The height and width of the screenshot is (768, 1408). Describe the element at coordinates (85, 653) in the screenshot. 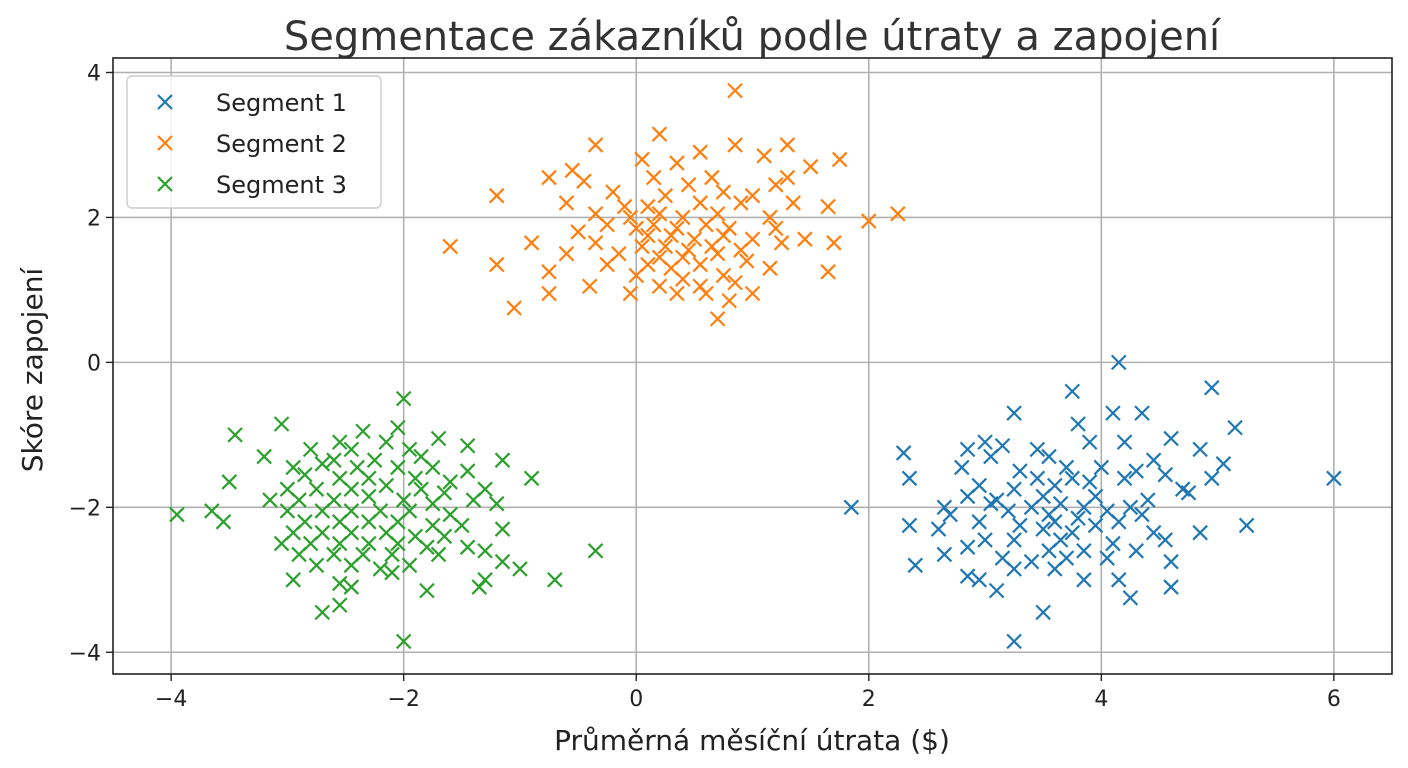

I see `y-tick-label: −4` at that location.